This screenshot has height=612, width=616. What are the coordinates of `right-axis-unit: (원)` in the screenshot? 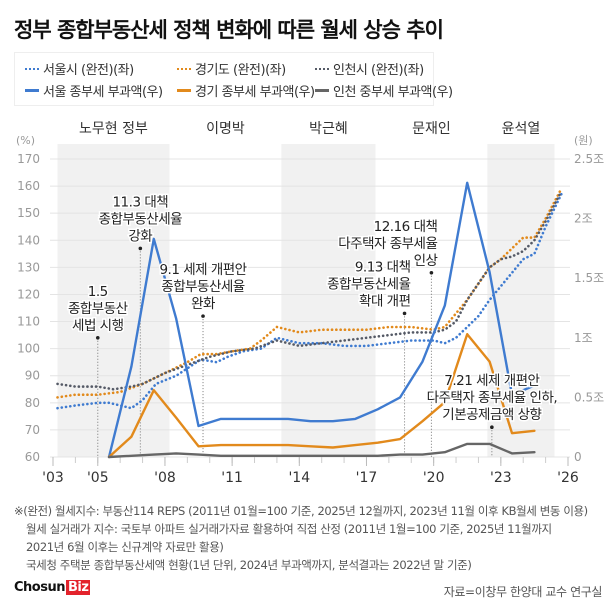 It's located at (583, 140).